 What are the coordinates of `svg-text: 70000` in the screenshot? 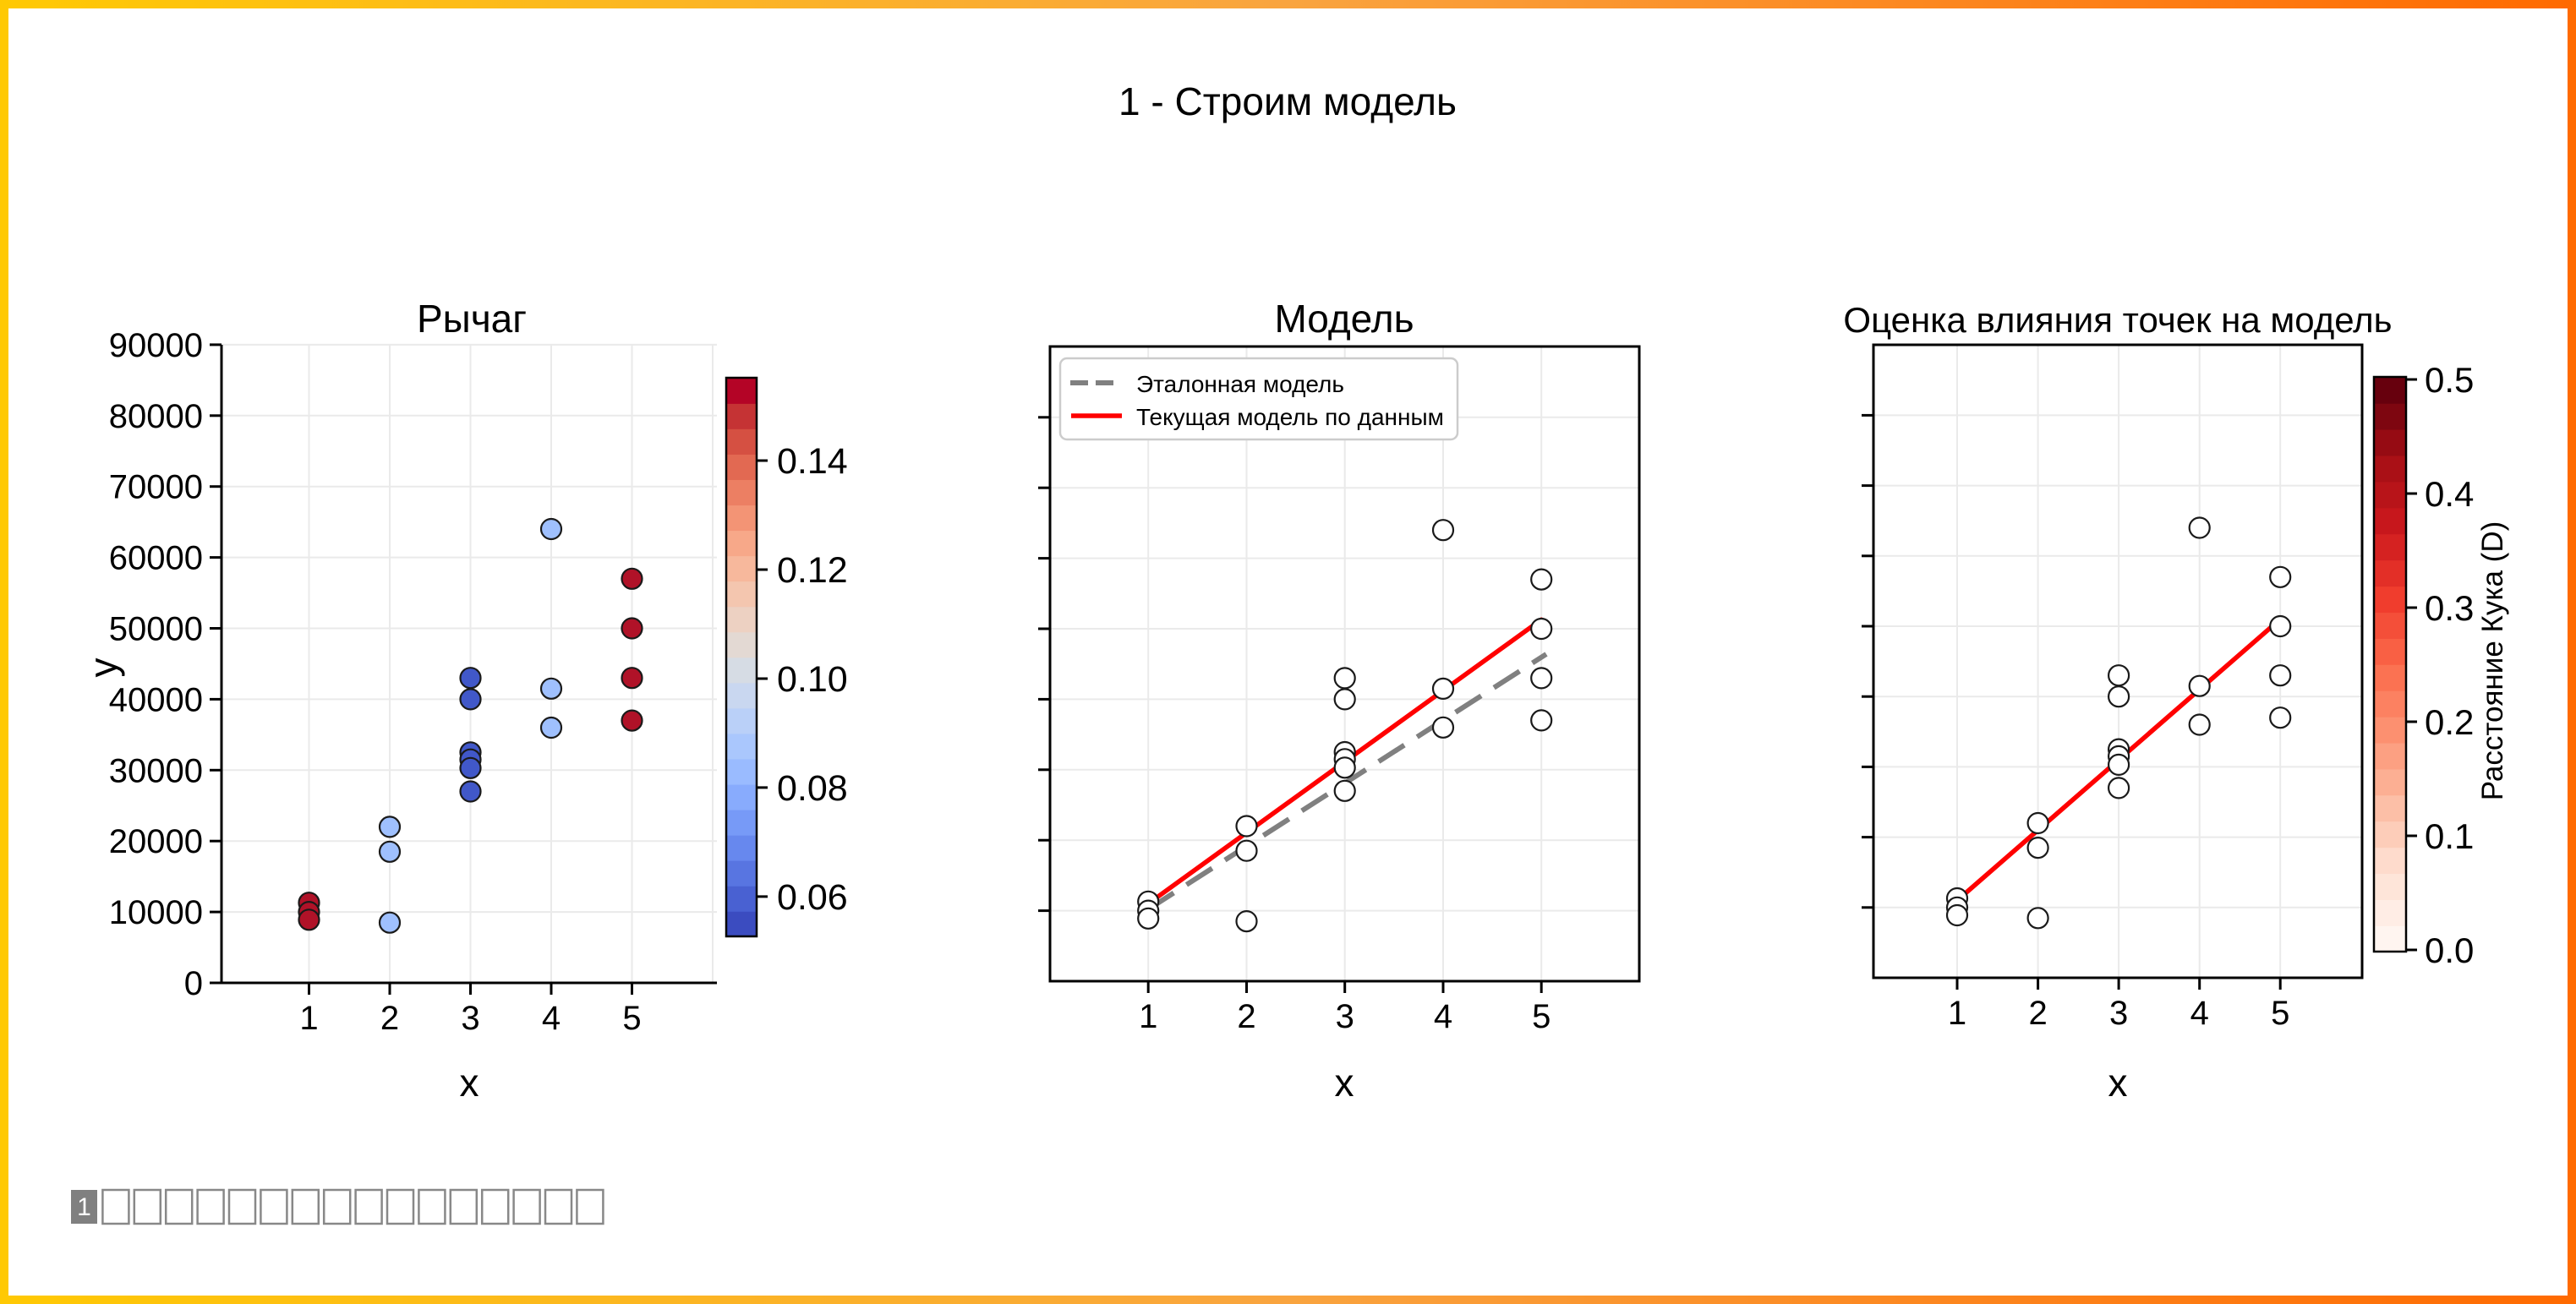 It's located at (156, 487).